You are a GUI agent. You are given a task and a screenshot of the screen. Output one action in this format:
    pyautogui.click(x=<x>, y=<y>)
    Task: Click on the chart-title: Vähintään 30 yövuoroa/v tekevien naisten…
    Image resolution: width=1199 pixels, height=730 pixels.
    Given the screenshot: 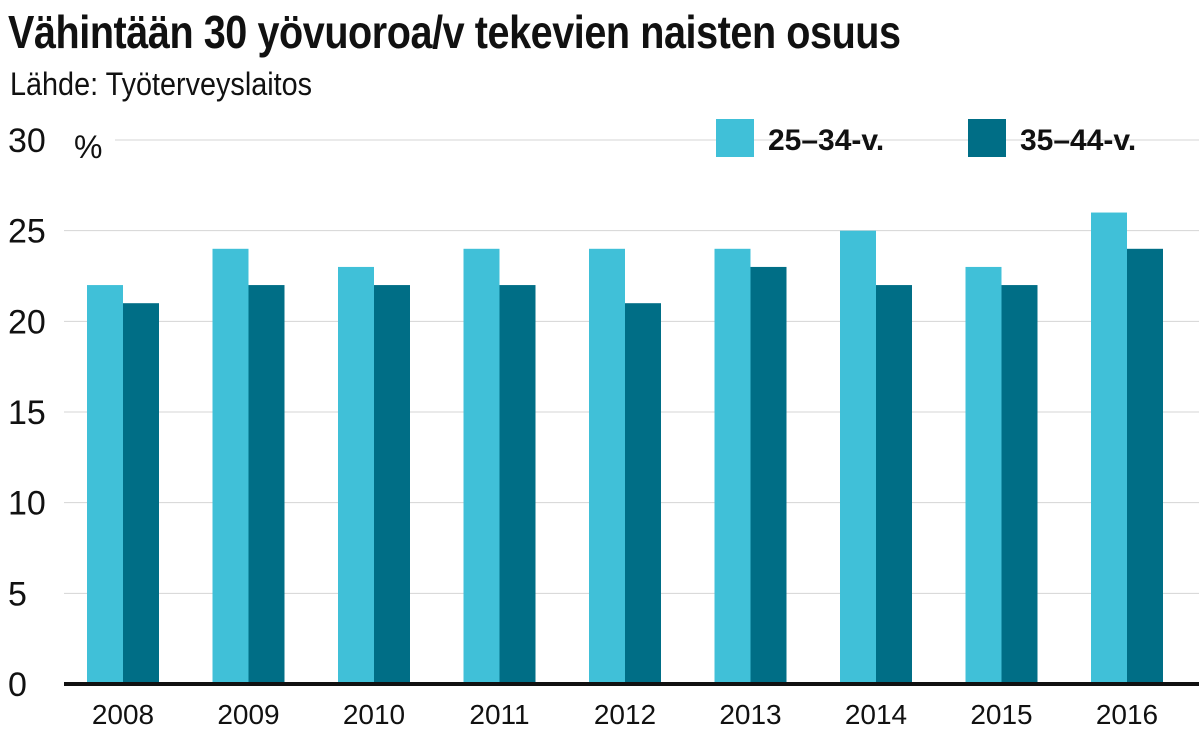 What is the action you would take?
    pyautogui.click(x=454, y=32)
    